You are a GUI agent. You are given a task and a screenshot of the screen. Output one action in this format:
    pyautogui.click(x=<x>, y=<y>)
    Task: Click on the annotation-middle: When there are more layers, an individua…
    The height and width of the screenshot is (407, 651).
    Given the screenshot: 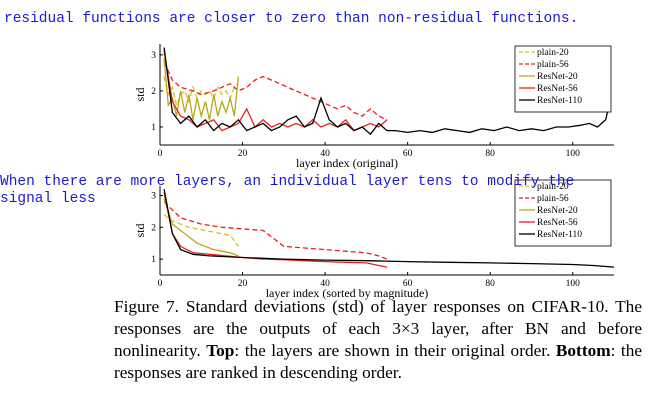 What is the action you would take?
    pyautogui.click(x=287, y=191)
    